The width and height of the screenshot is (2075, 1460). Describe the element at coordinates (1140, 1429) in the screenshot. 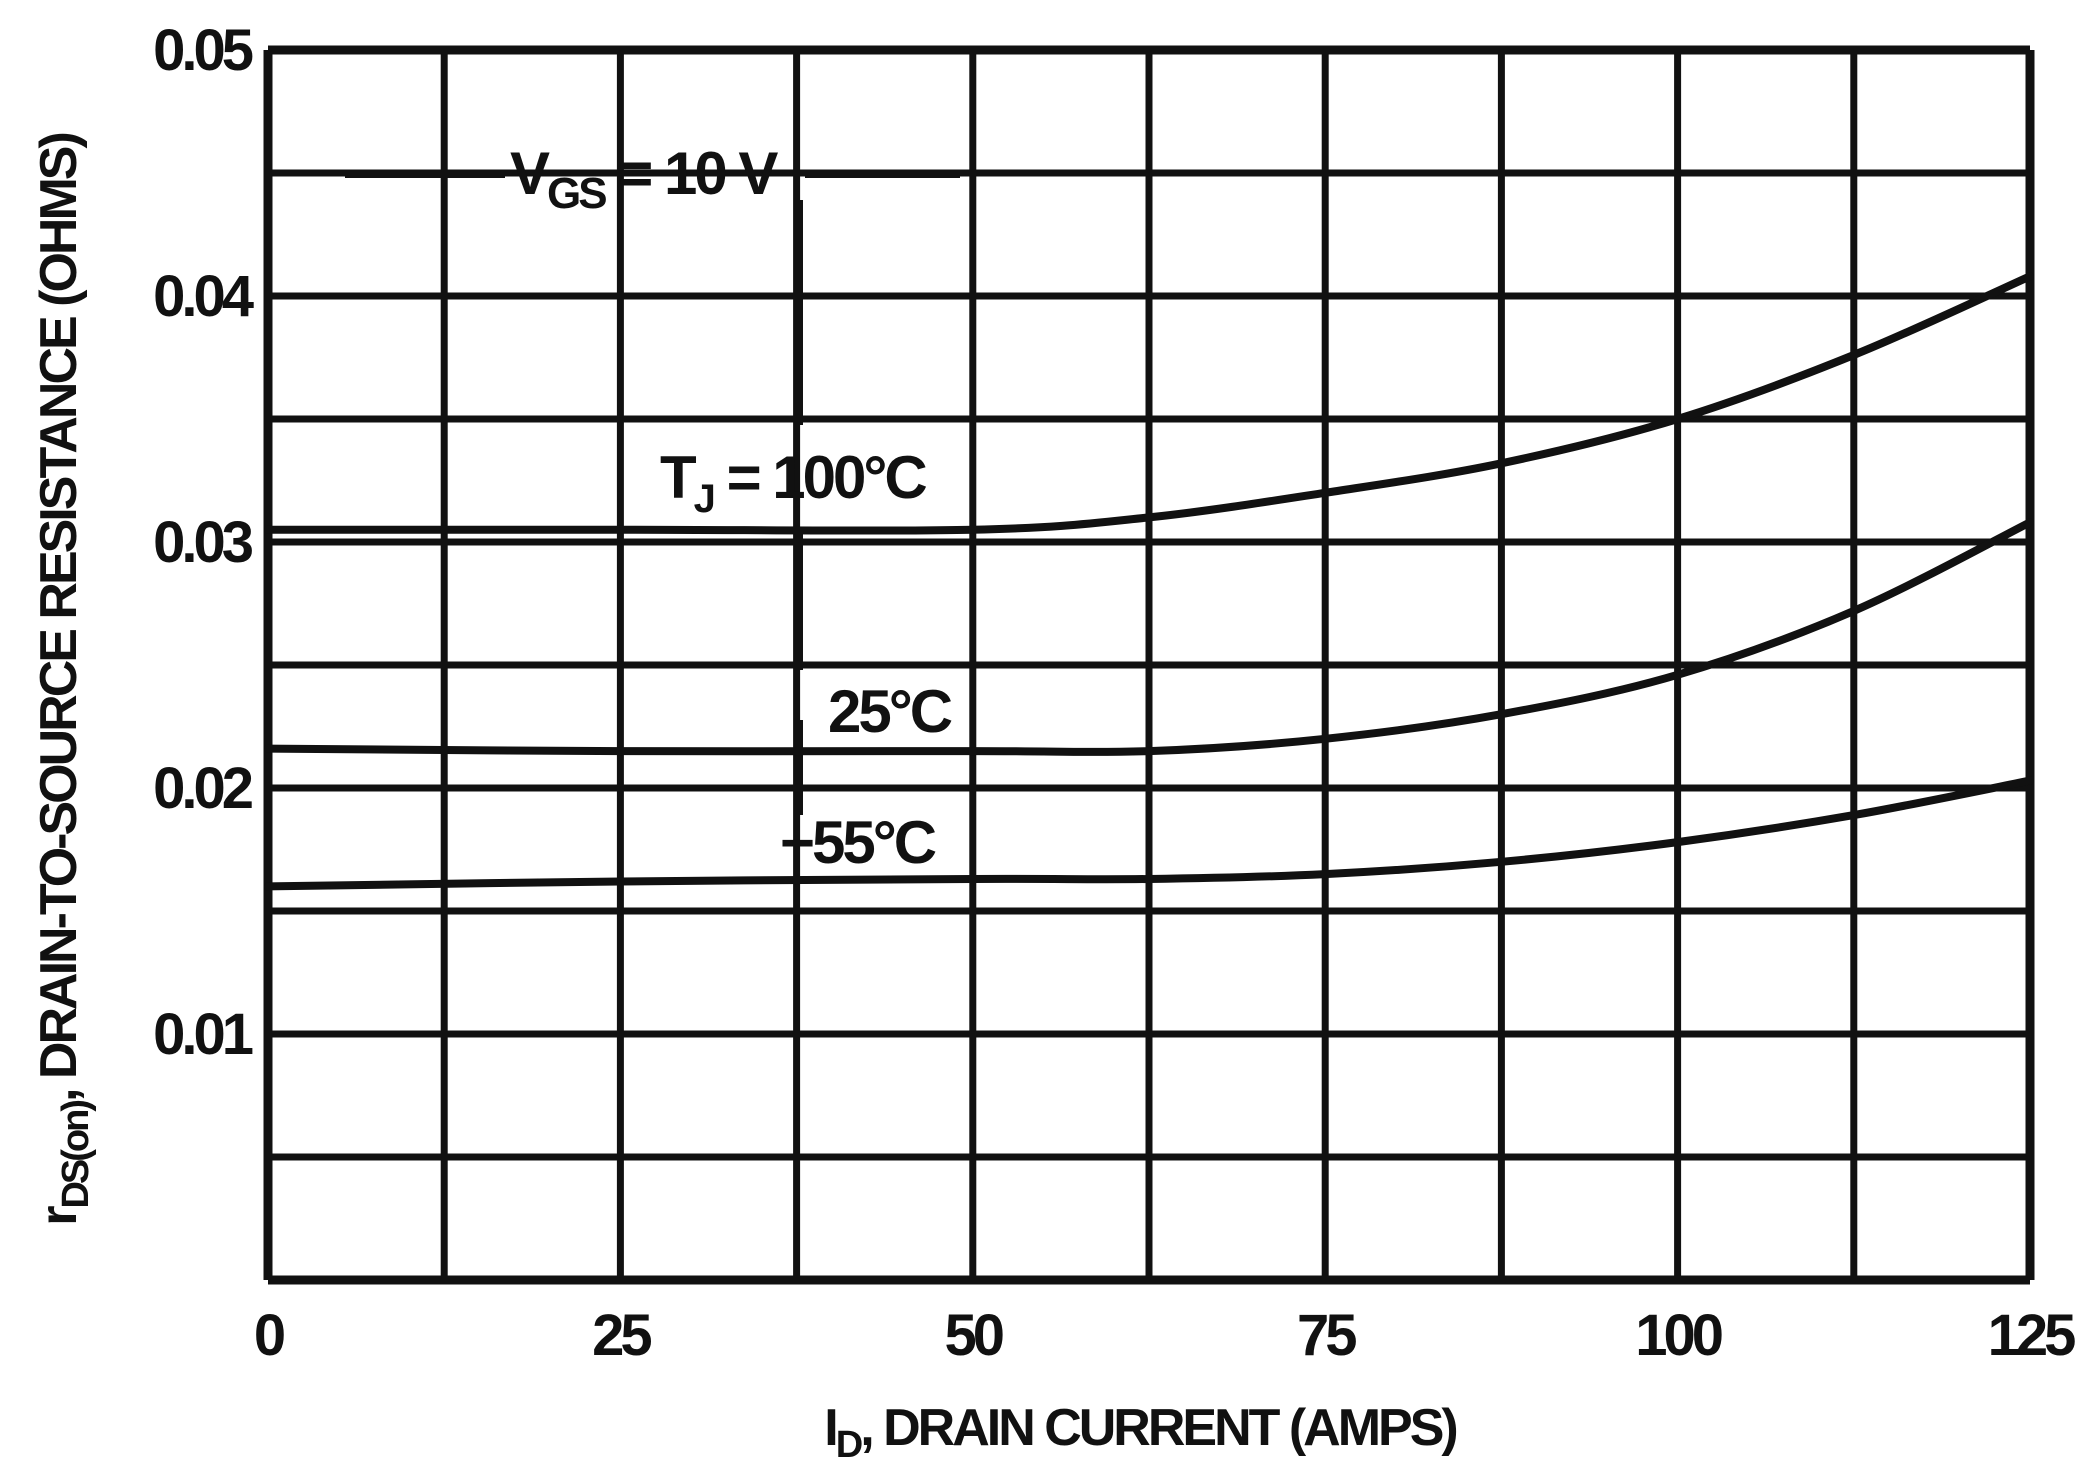

I see `x-axis-title: ID, DRAIN CURRENT (AMPS)` at that location.